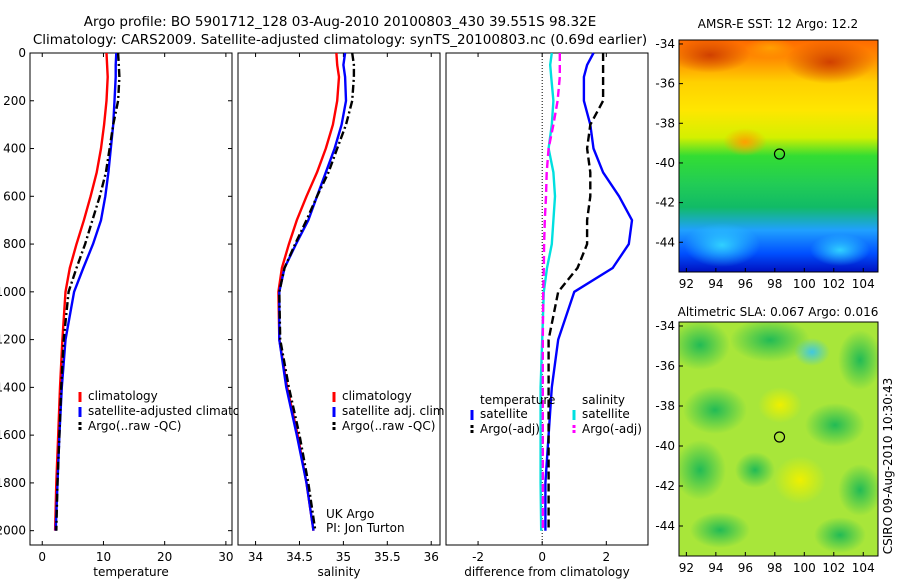  I want to click on difference-xlabel: difference from climatology, so click(547, 572).